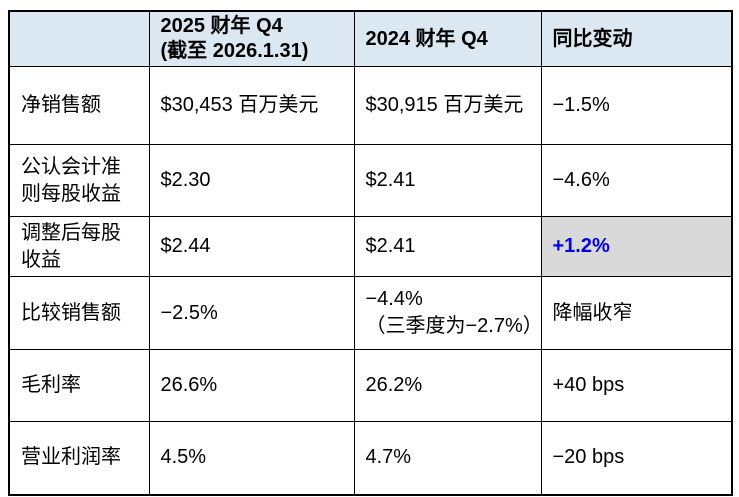 This screenshot has height=497, width=739. Describe the element at coordinates (447, 38) in the screenshot. I see `header-cell-fy2024-q4: 2024 财年 Q4` at that location.